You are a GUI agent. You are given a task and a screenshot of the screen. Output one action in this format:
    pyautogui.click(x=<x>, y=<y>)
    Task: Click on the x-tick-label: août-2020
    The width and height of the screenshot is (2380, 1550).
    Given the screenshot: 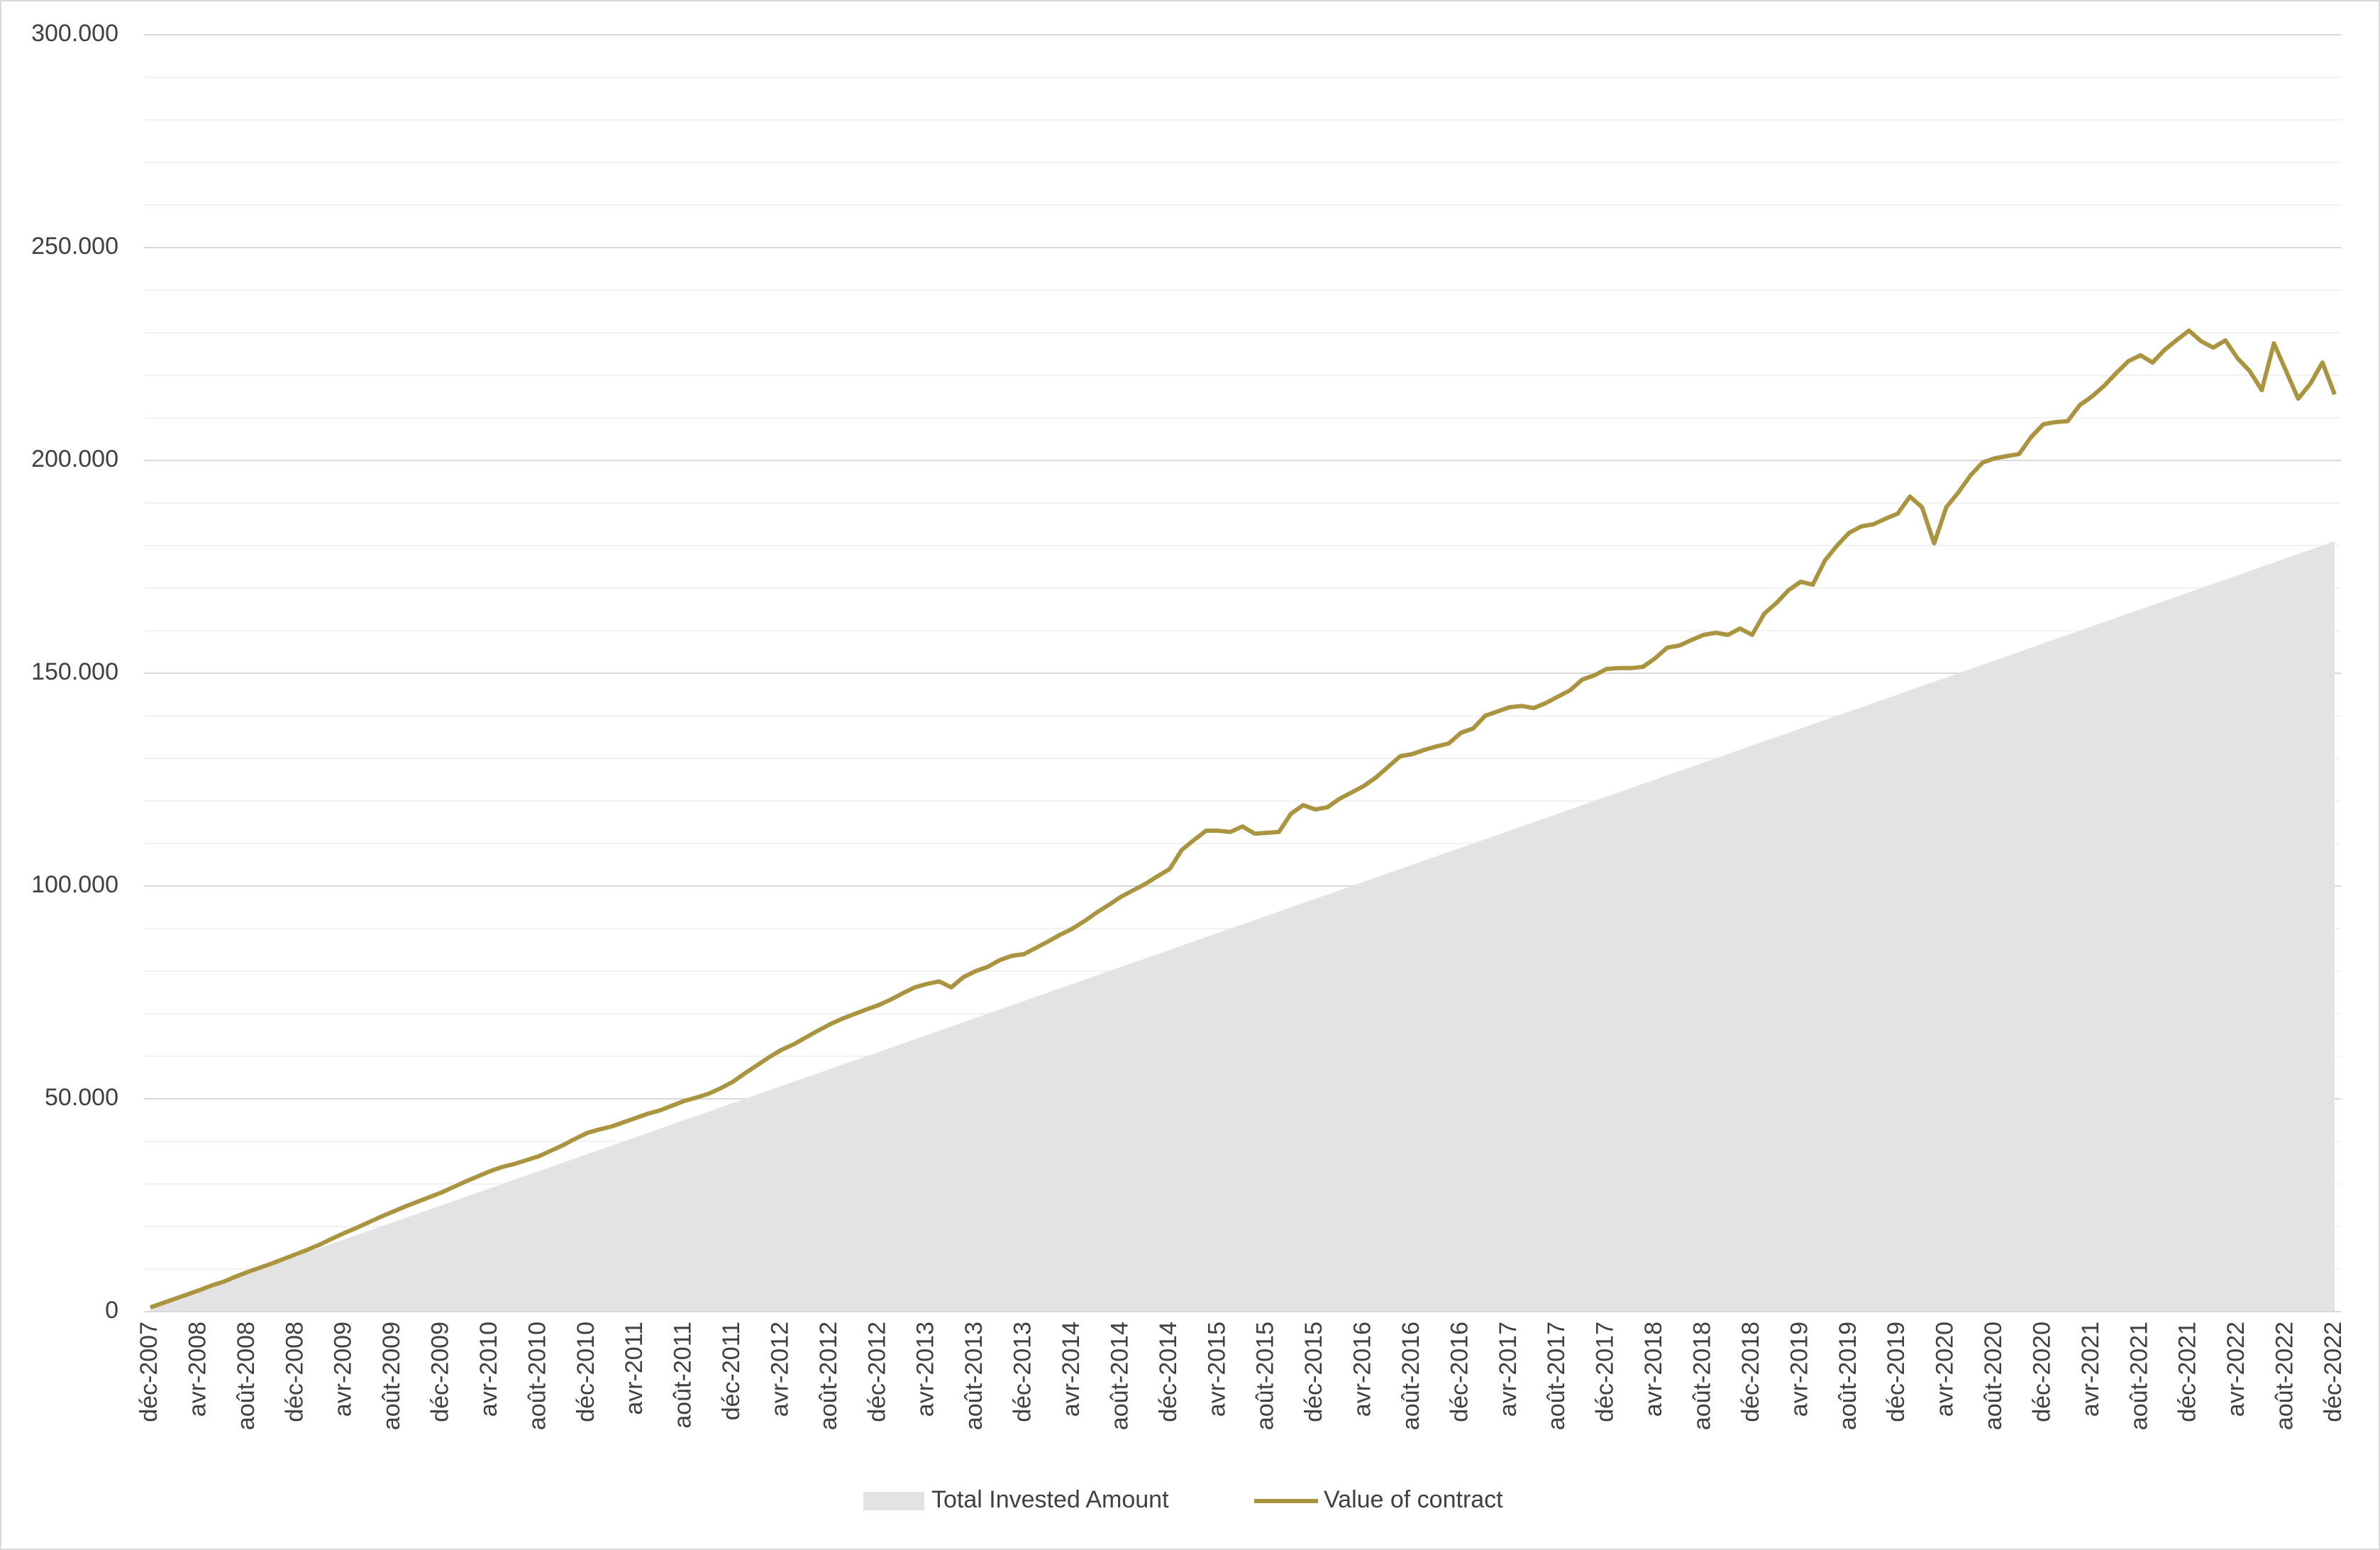 What is the action you would take?
    pyautogui.click(x=1994, y=1376)
    